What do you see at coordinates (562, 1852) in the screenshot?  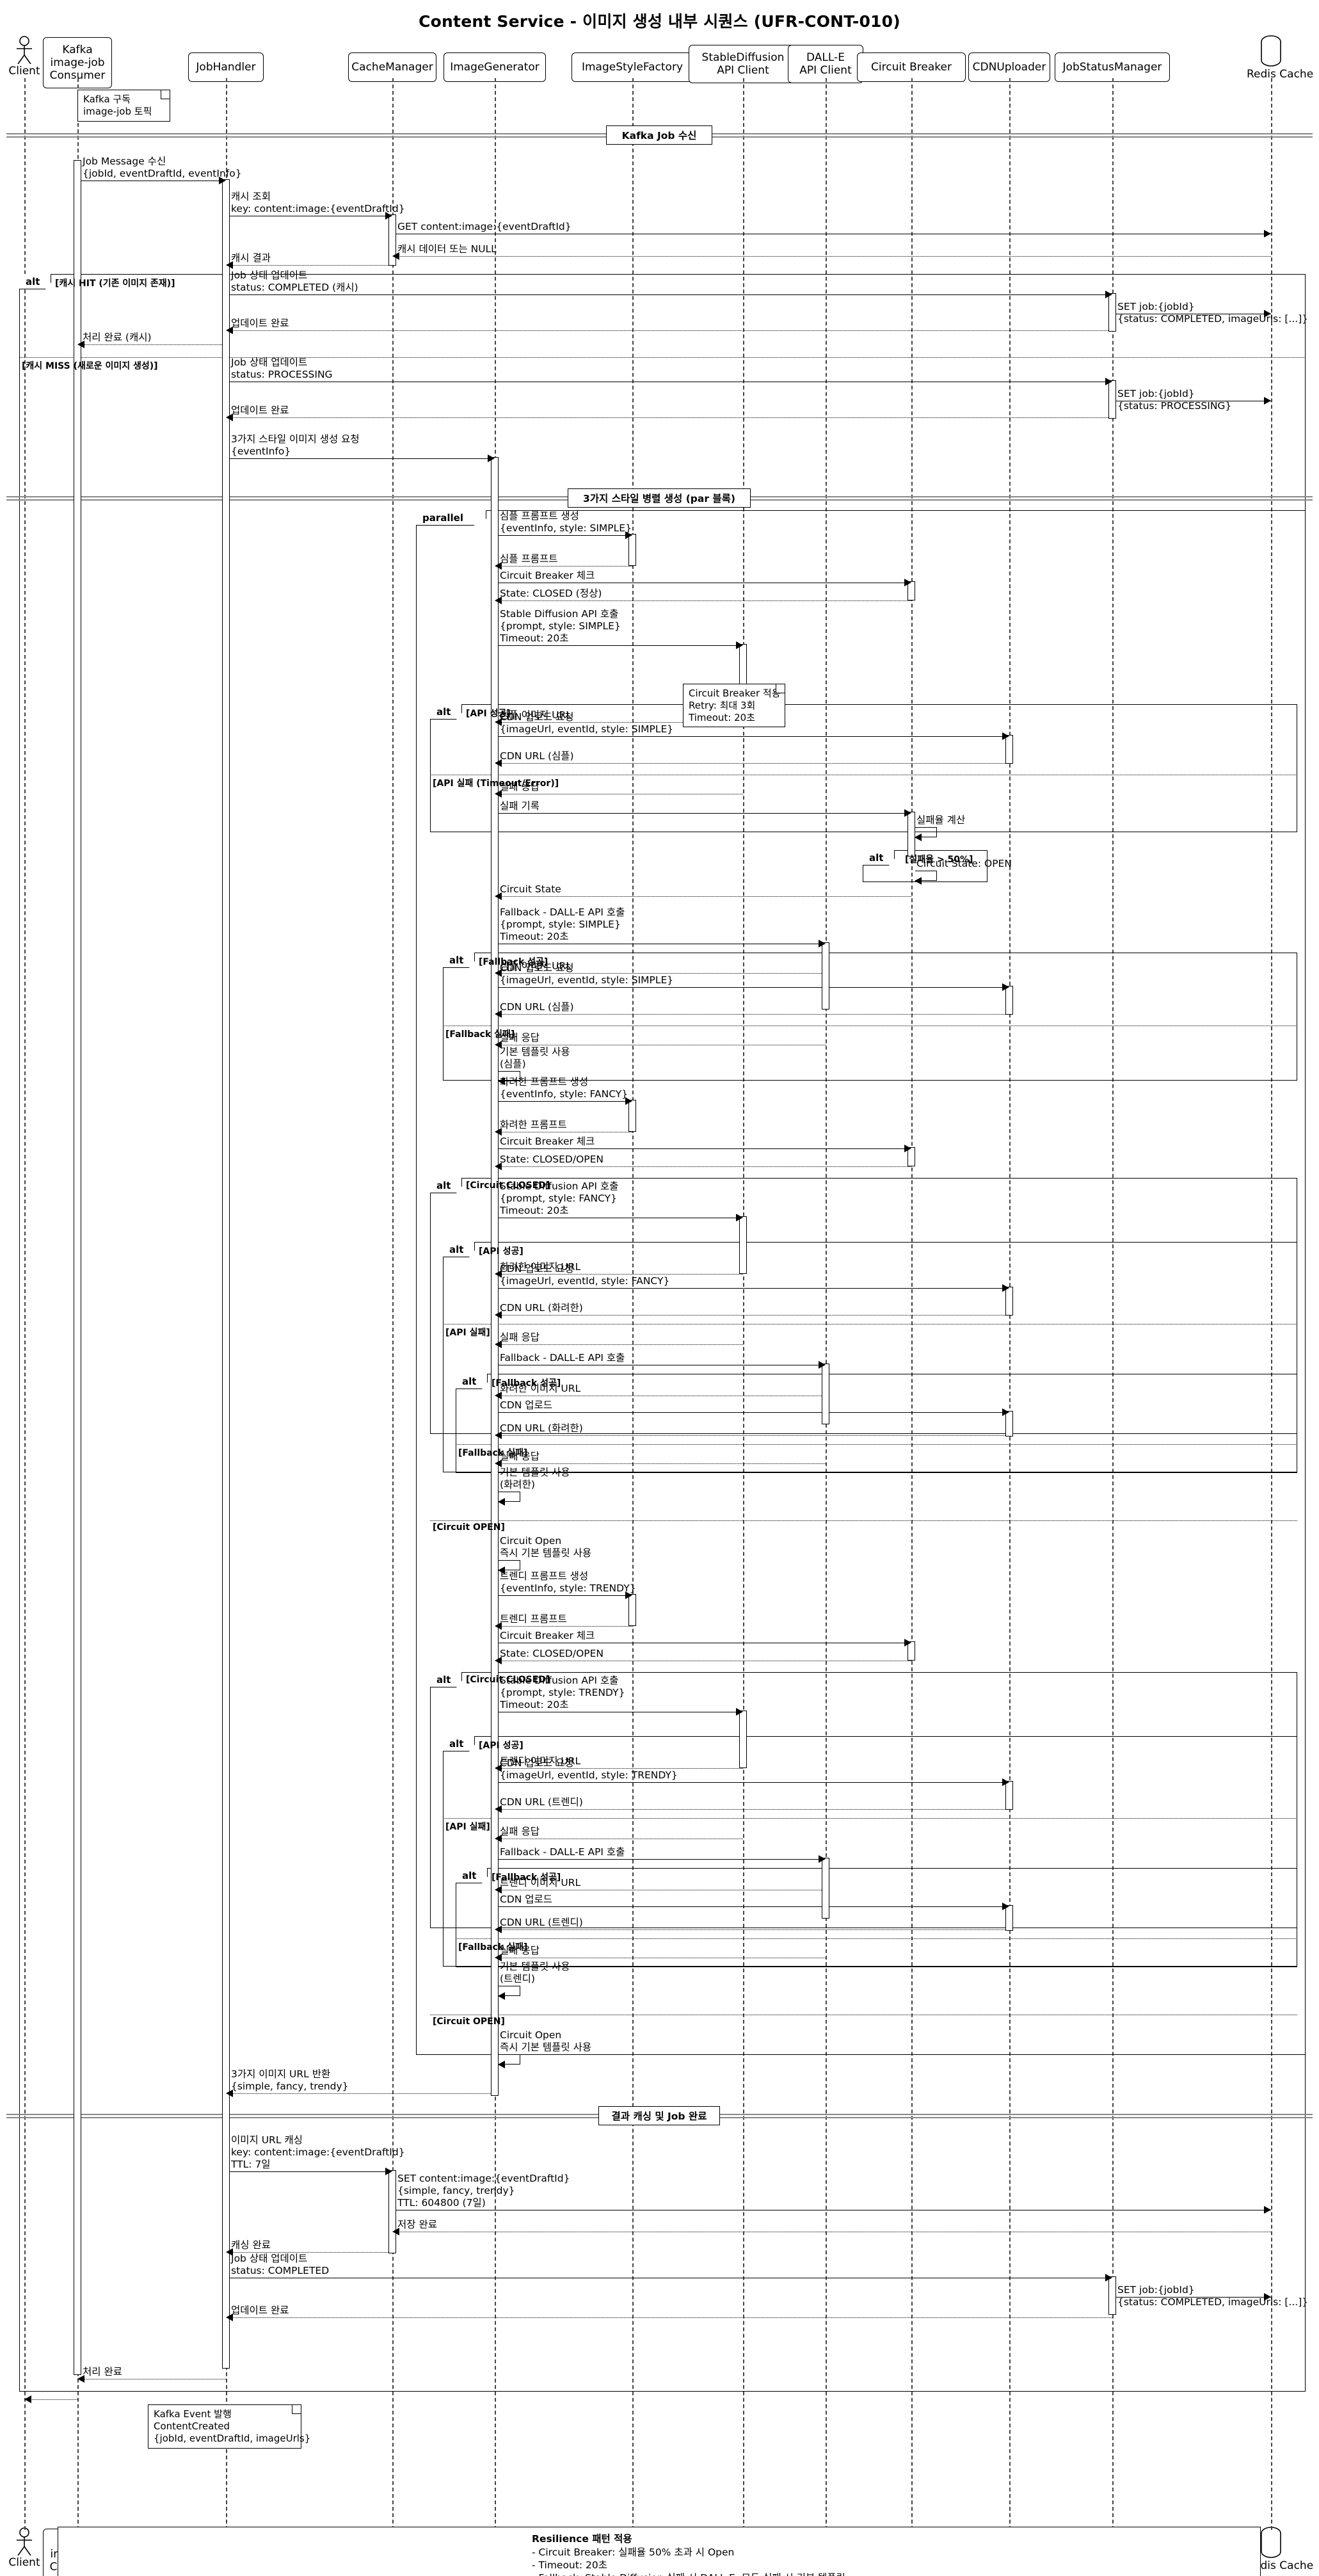 I see `message-label: Fallback - DALL-E API 호출` at bounding box center [562, 1852].